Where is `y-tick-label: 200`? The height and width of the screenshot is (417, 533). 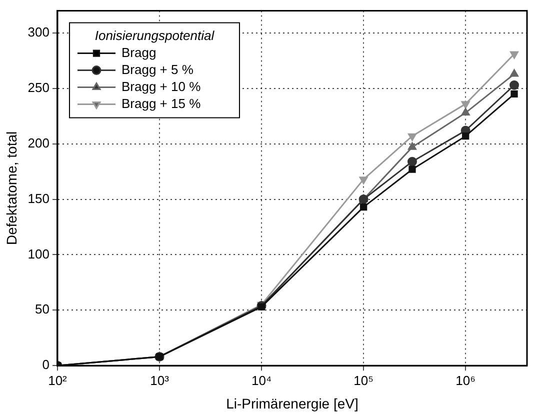
y-tick-label: 200 is located at coordinates (39, 142).